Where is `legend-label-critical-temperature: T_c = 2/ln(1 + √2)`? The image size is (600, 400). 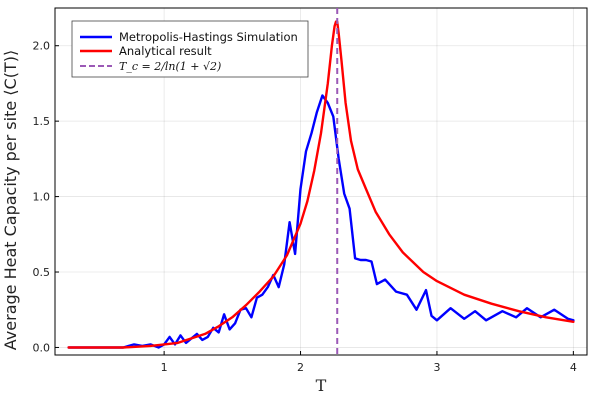
legend-label-critical-temperature: T_c = 2/ln(1 + √2) is located at coordinates (170, 66).